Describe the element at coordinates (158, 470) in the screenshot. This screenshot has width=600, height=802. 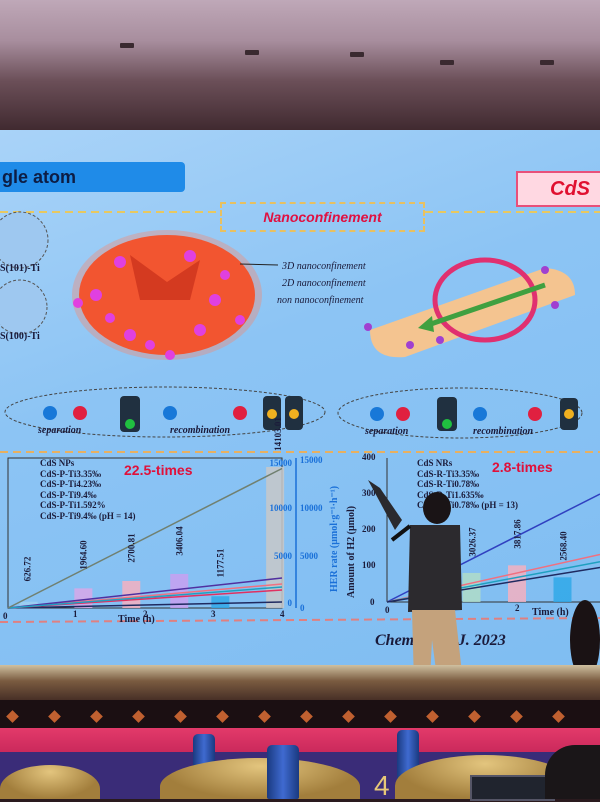
I see `left-chart-highlight: 22.5-times` at that location.